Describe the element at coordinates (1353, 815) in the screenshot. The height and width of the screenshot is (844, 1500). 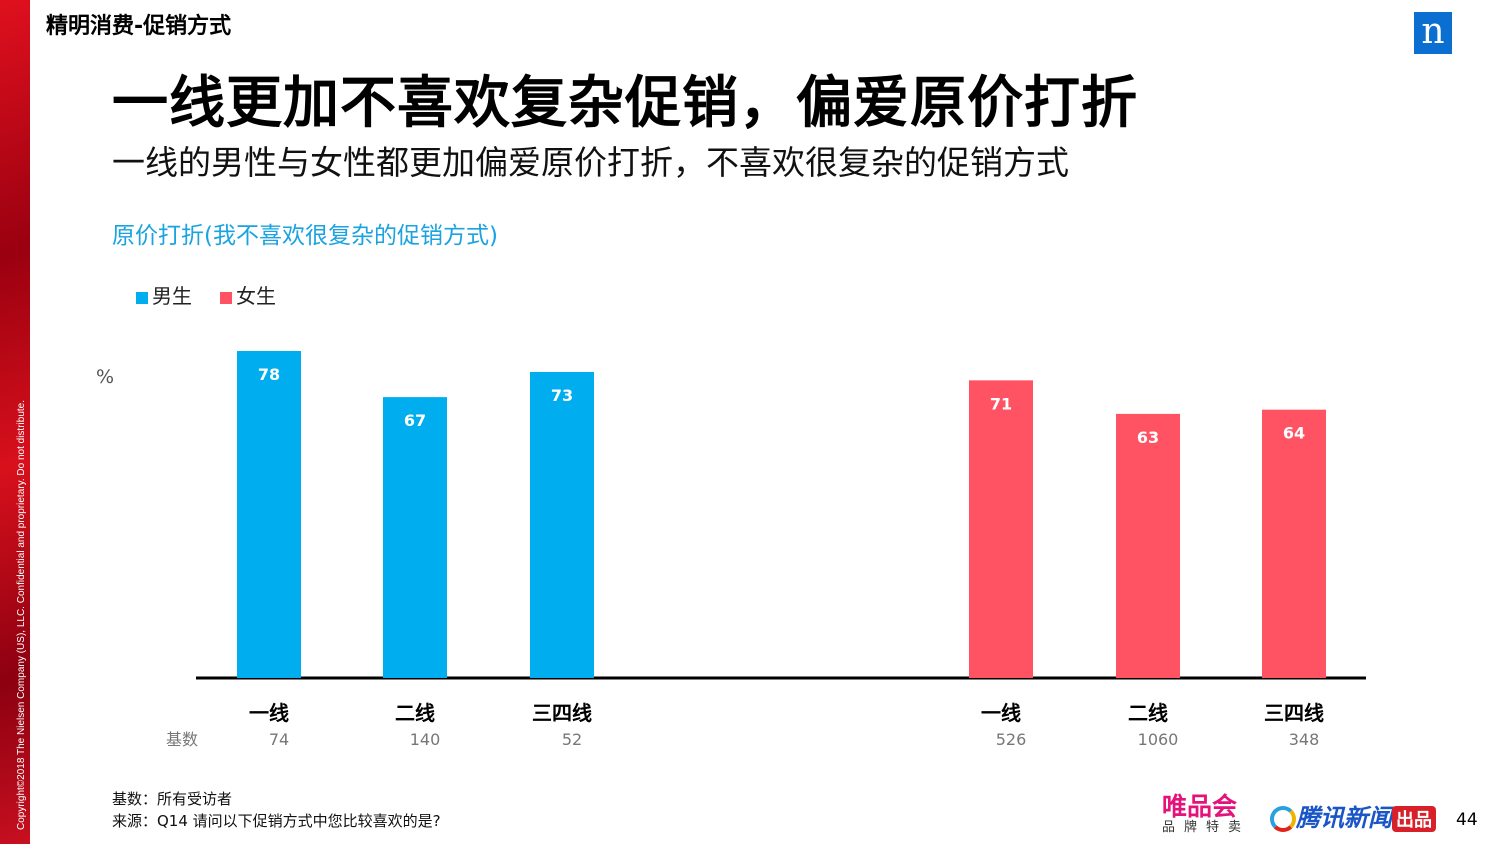
I see `tencent-news-logo: 腾讯新闻 出品` at that location.